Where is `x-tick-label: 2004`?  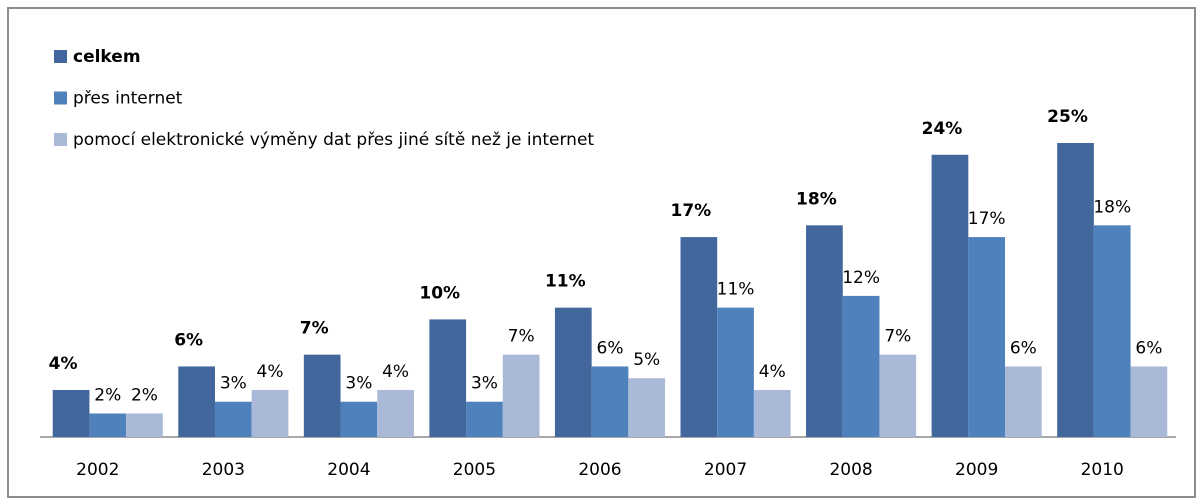 x-tick-label: 2004 is located at coordinates (348, 470).